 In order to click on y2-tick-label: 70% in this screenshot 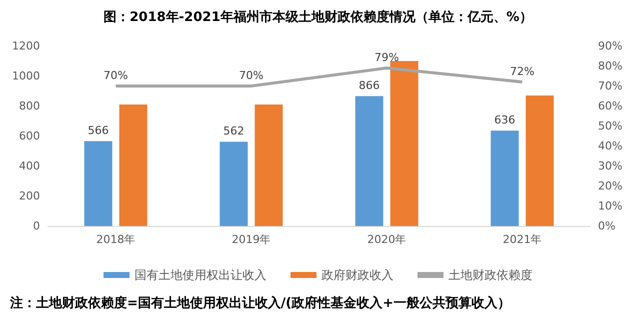, I will do `click(610, 86)`.